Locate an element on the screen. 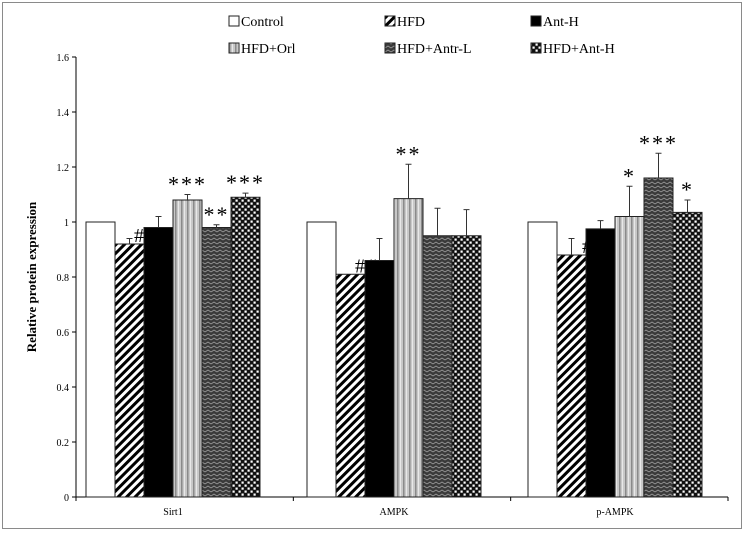 This screenshot has width=746, height=535. legend-item: Control is located at coordinates (256, 22).